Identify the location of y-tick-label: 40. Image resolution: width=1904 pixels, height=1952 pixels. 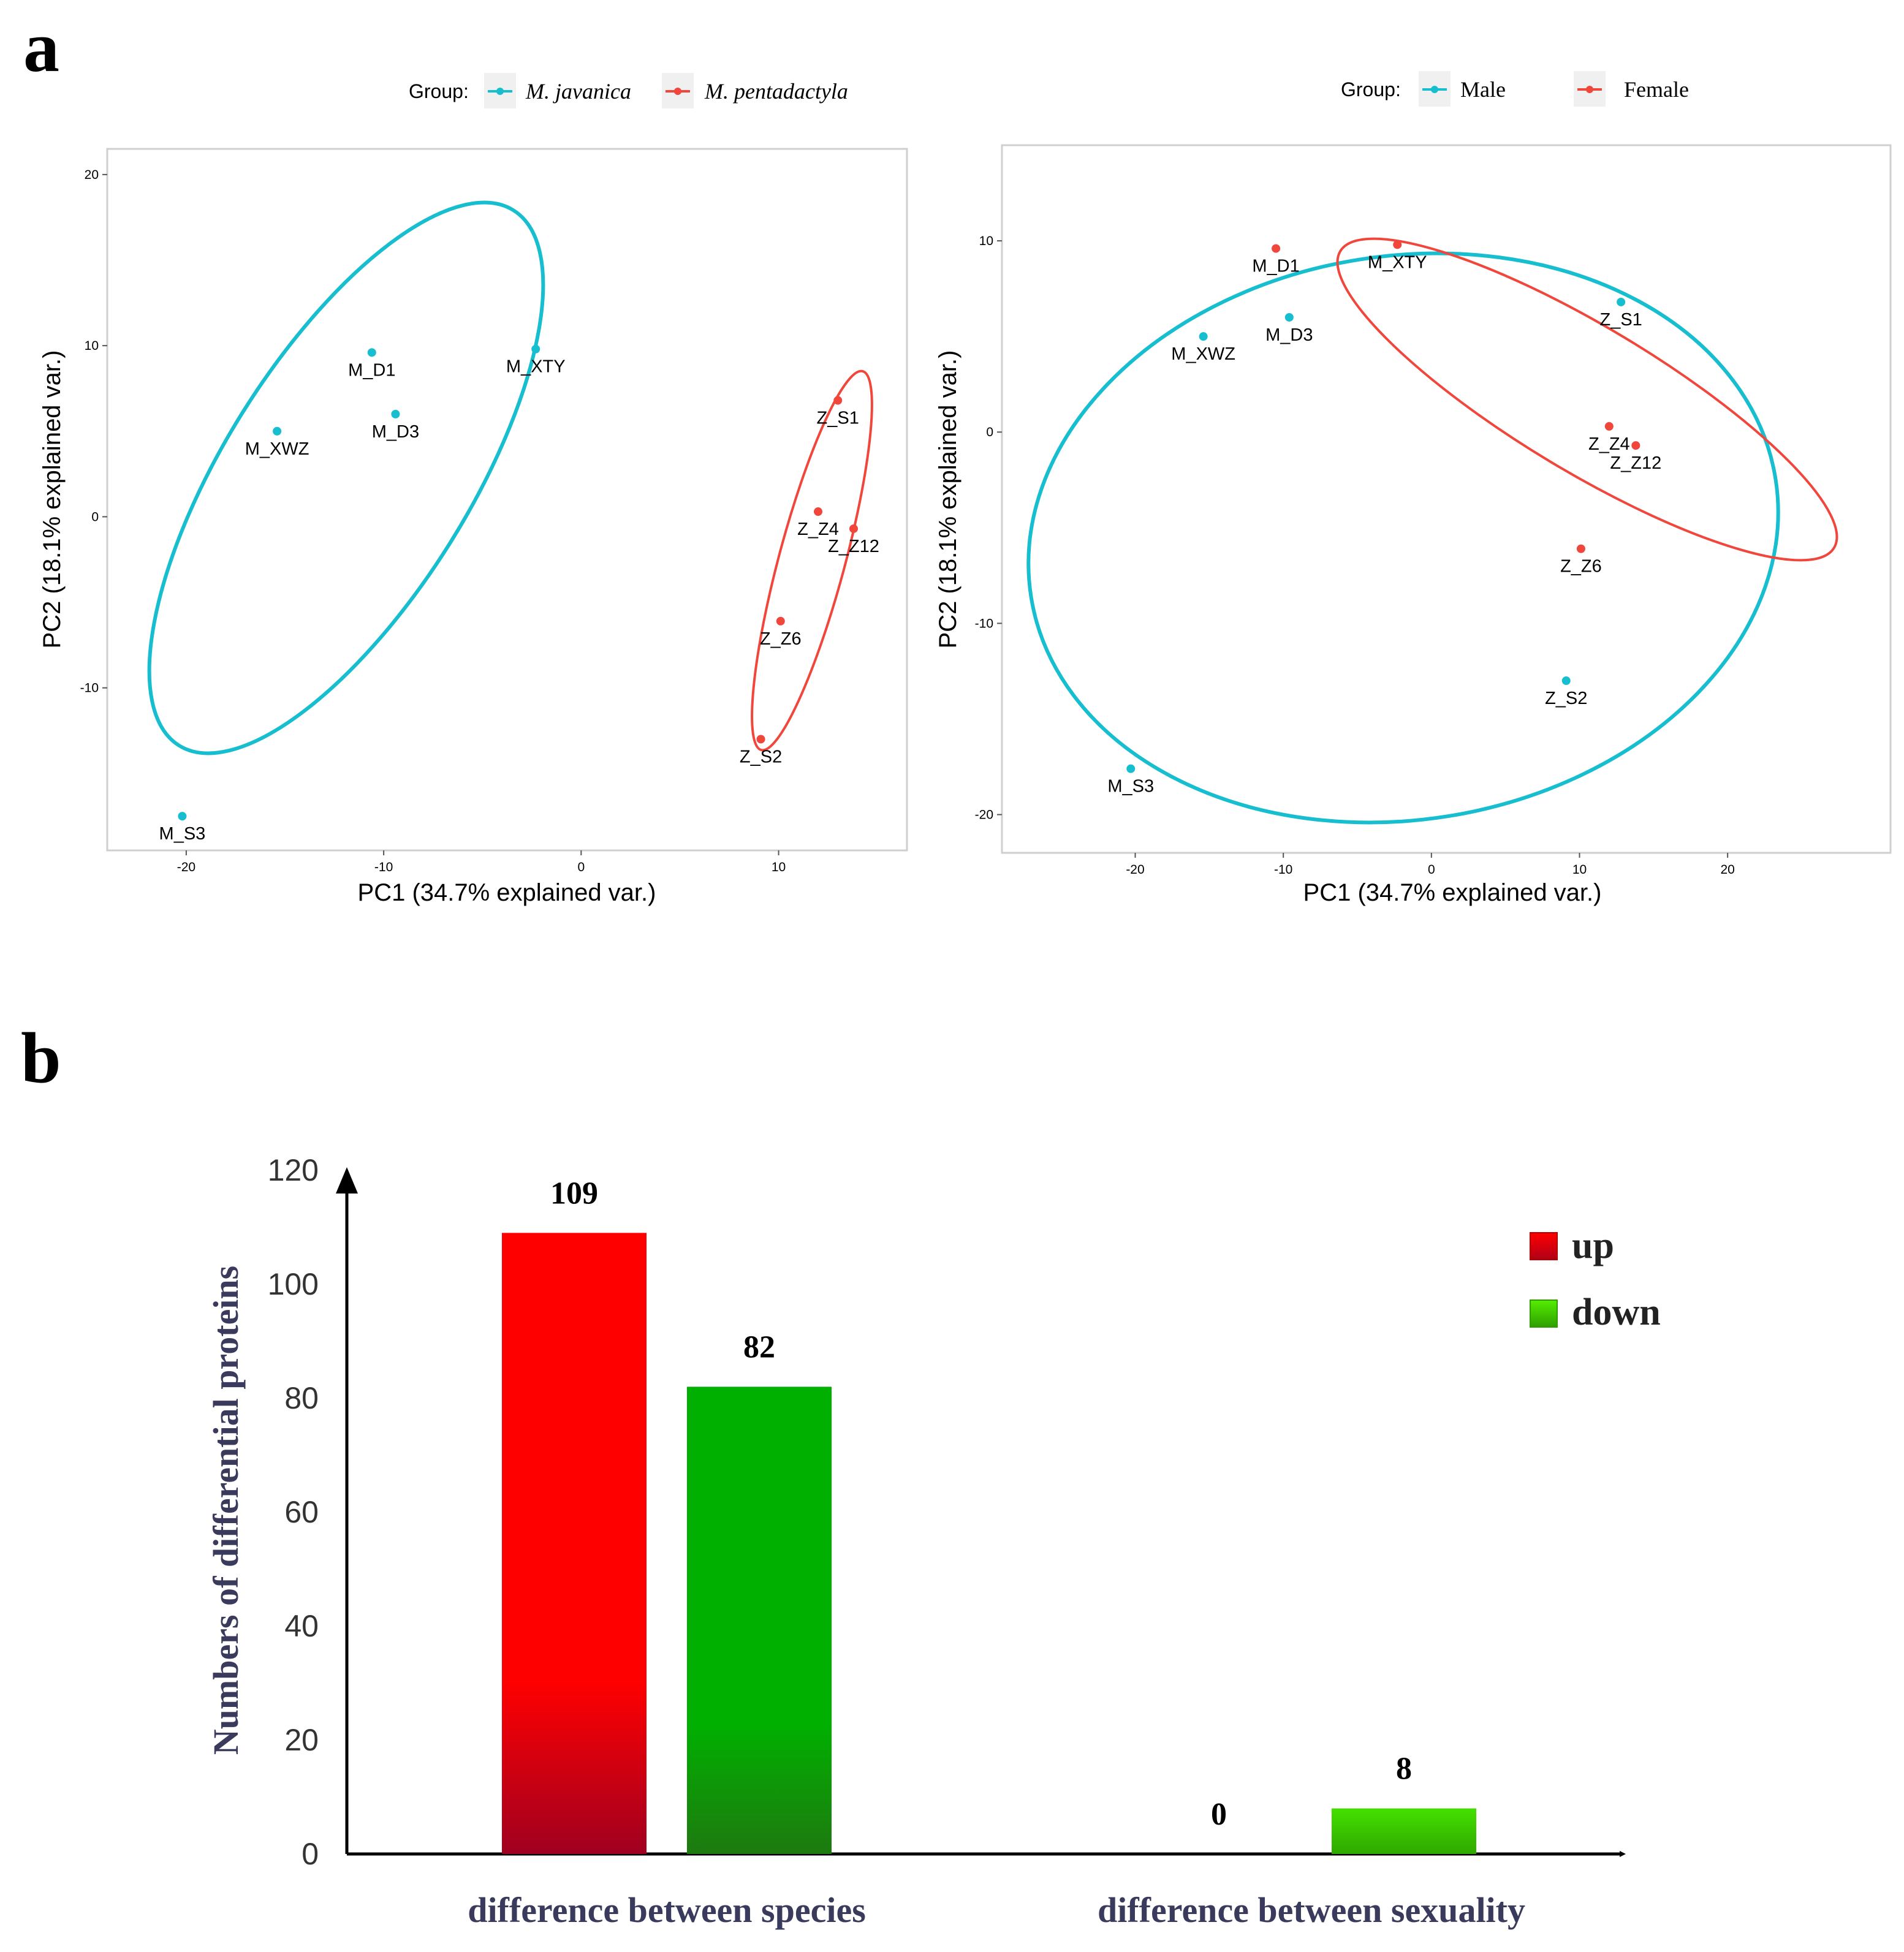
(301, 1626).